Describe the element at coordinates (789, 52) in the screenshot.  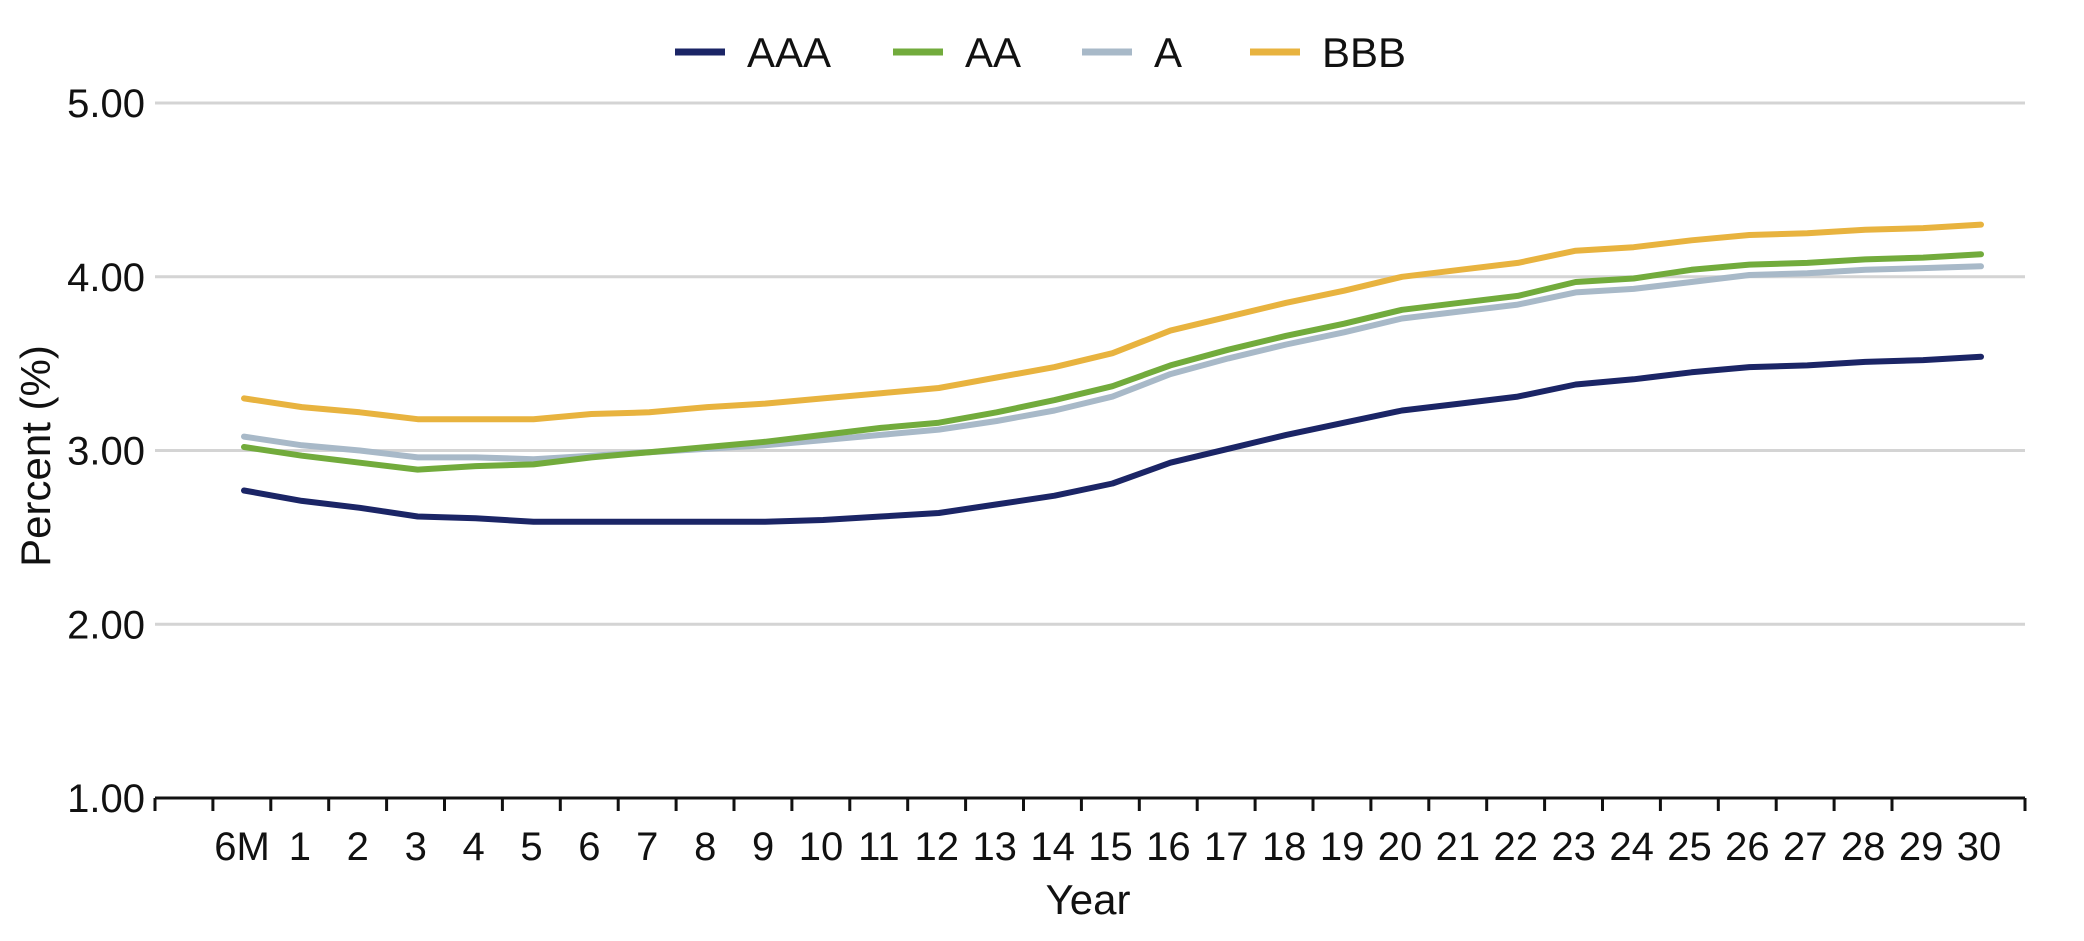
I see `legend-label-aaa: AAA` at that location.